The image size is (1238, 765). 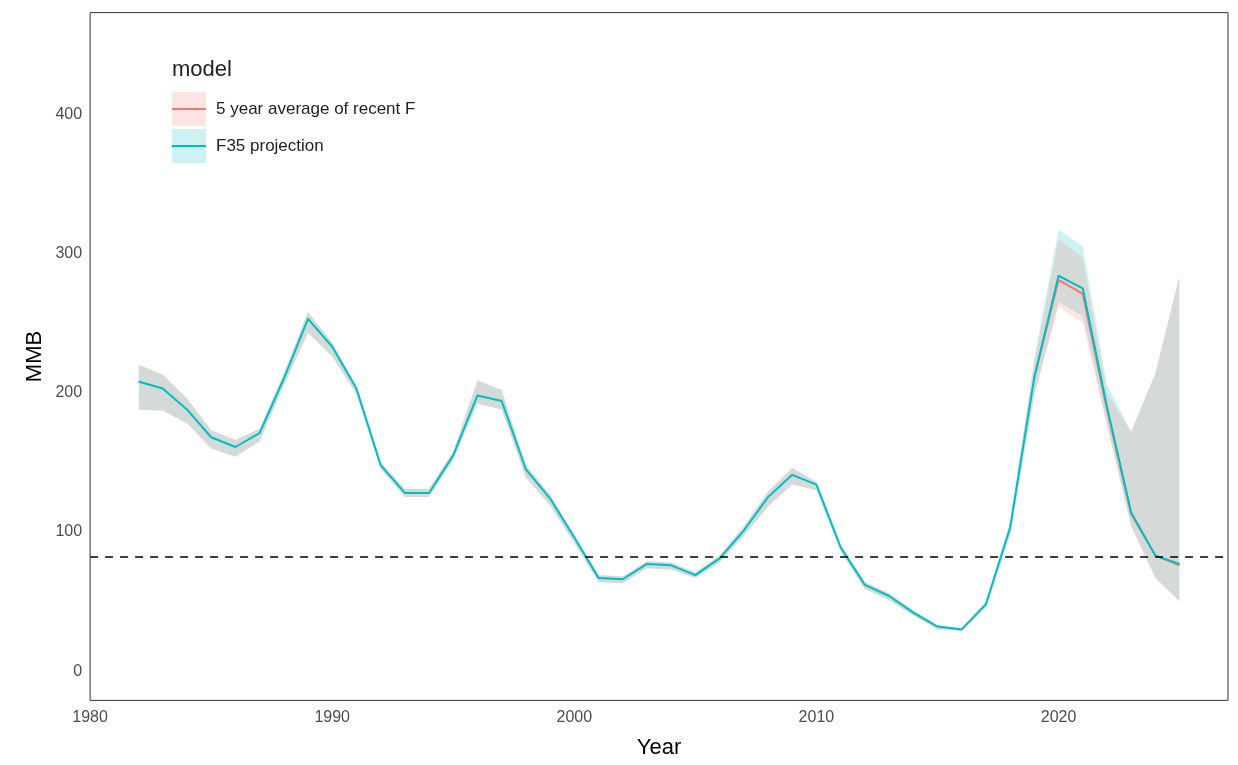 What do you see at coordinates (69, 531) in the screenshot?
I see `y-tick-label: 100` at bounding box center [69, 531].